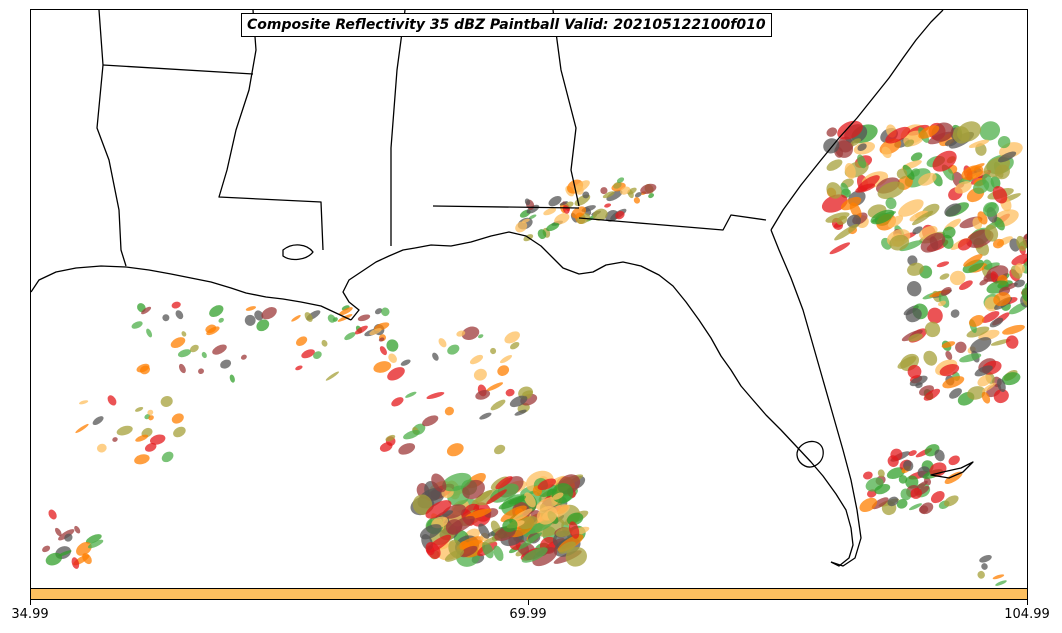  Describe the element at coordinates (398, 128) in the screenshot. I see `mississippi-alabama-border` at that location.